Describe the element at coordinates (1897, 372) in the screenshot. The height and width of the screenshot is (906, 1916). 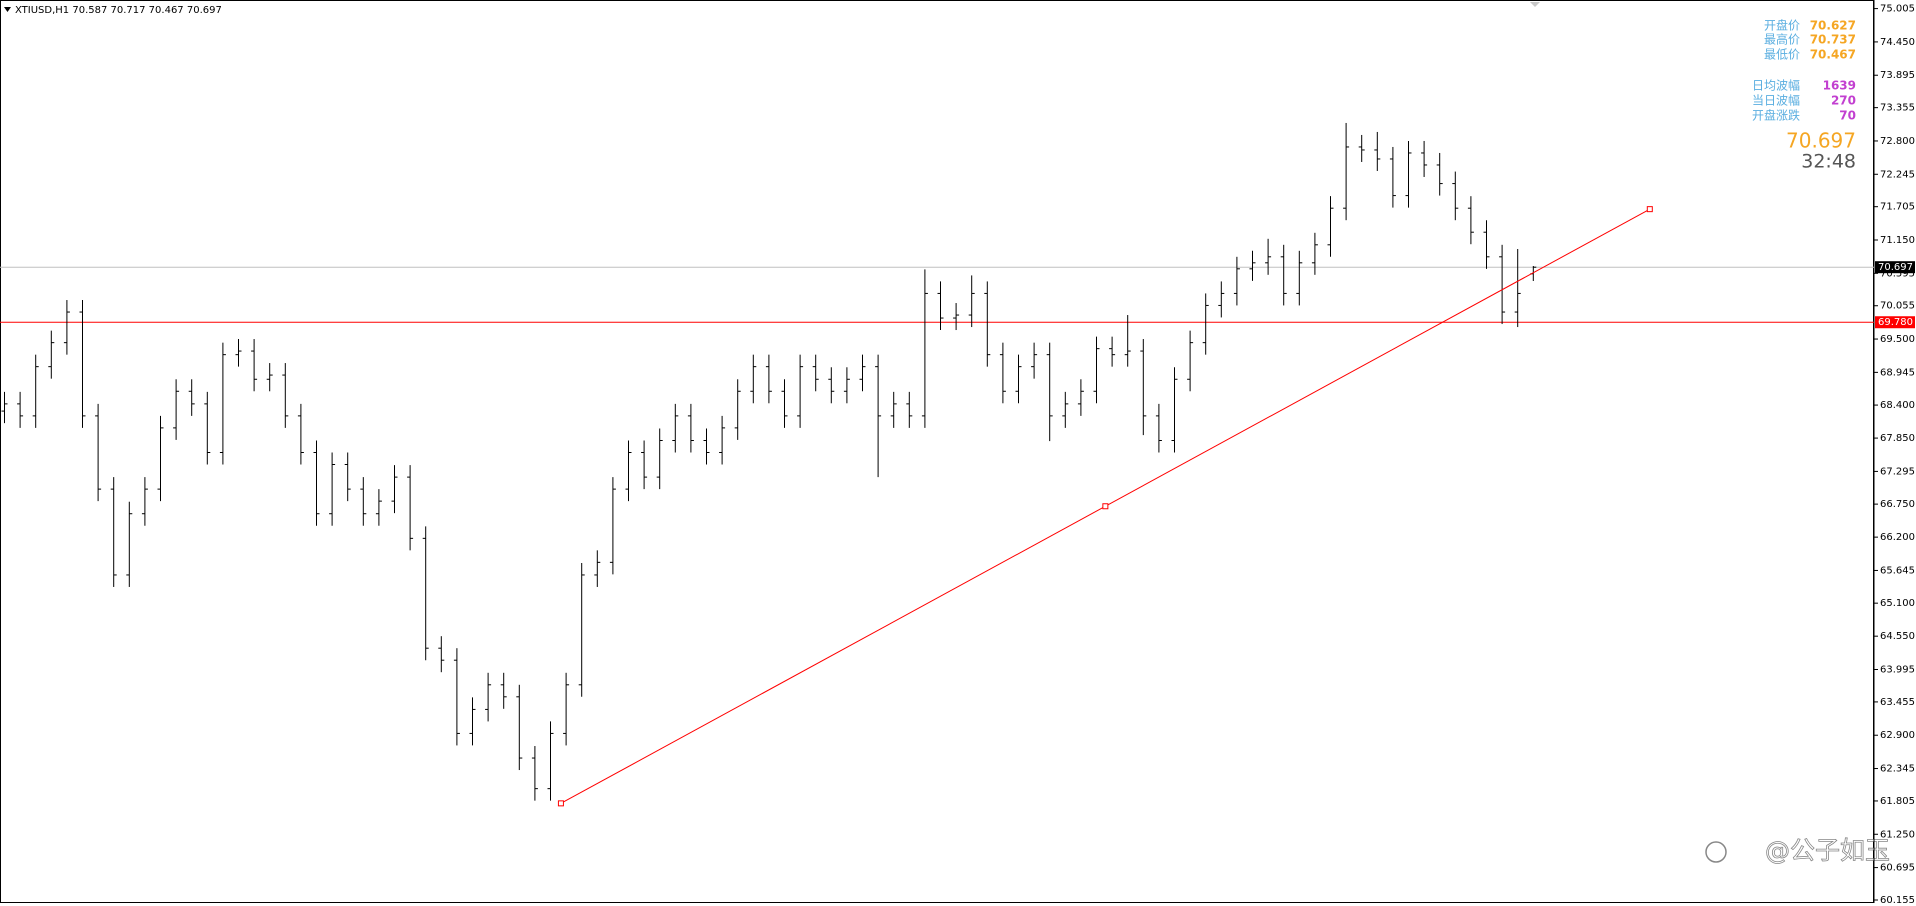
I see `y-tick-label: 68.945` at that location.